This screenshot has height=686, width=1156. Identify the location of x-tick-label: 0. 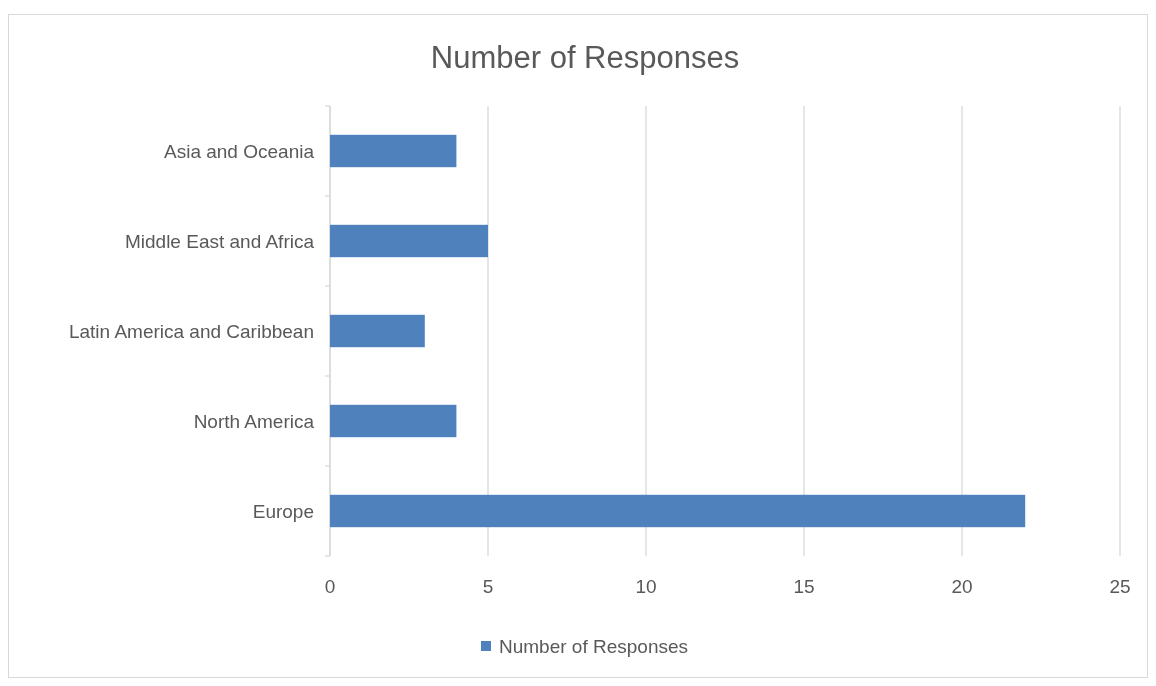
(330, 586).